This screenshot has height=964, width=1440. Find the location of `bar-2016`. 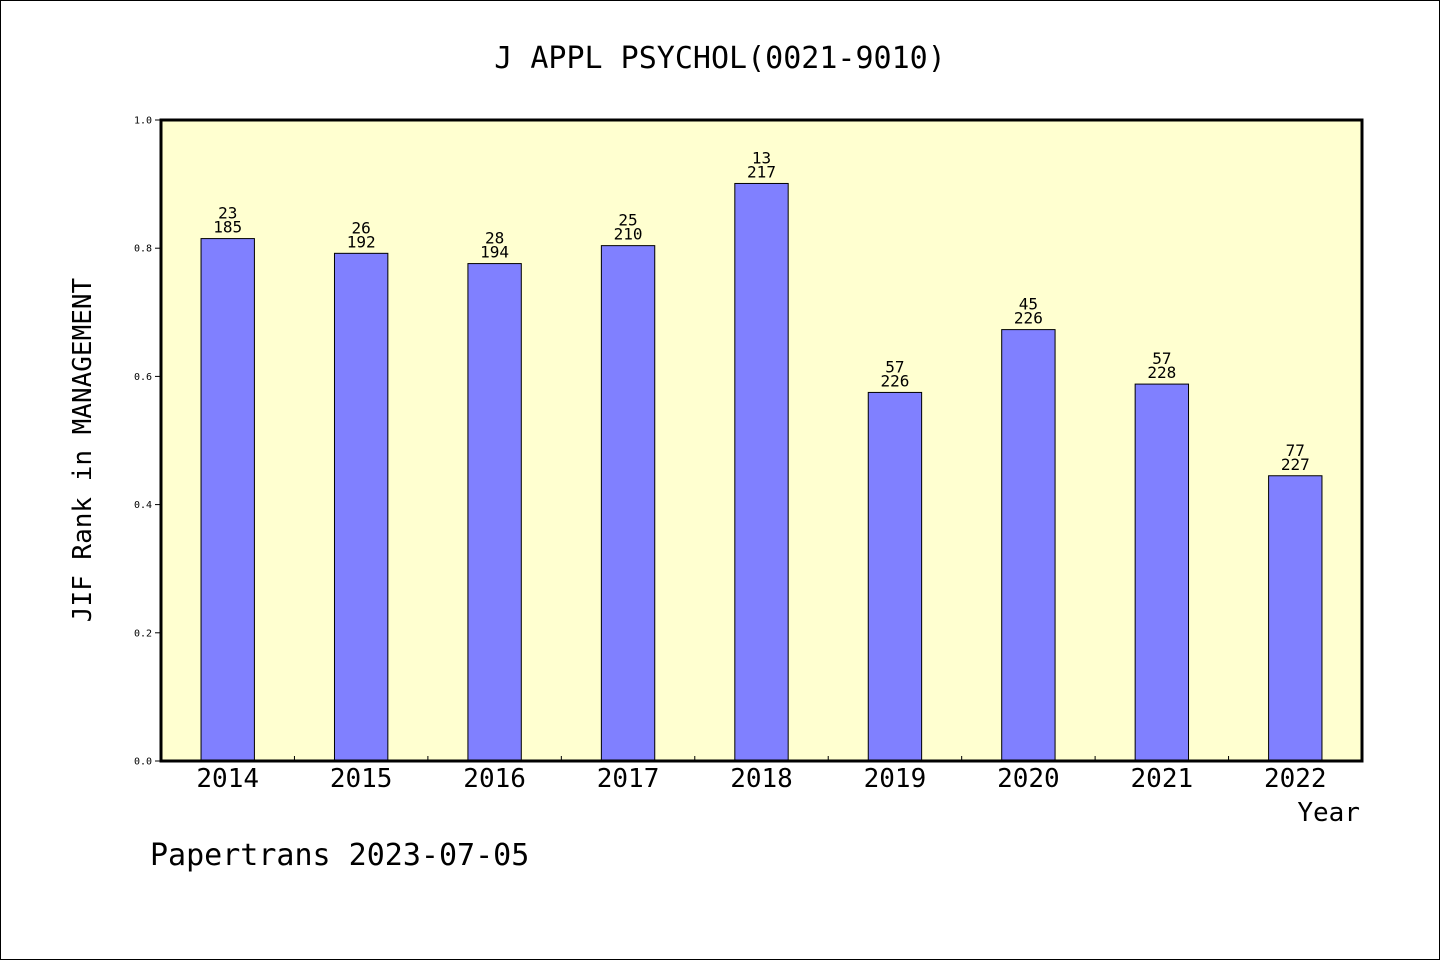

bar-2016 is located at coordinates (494, 512).